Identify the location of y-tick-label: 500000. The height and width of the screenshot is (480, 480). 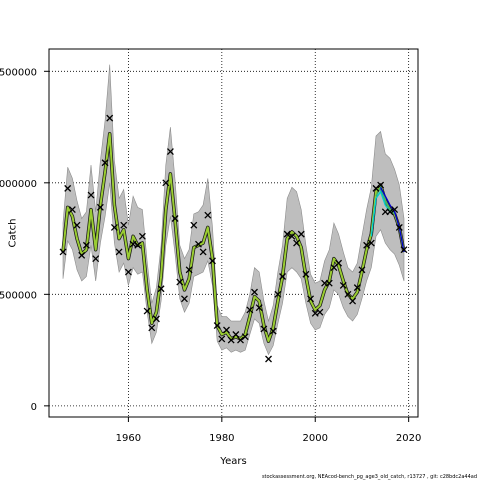
(18, 295).